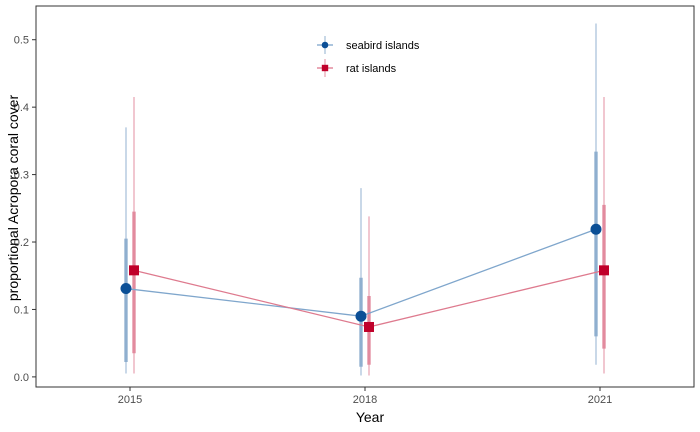  I want to click on y-tick-label: 0.5, so click(21, 41).